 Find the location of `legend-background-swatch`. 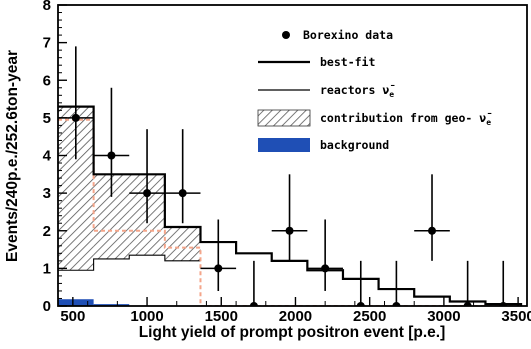

legend-background-swatch is located at coordinates (284, 145).